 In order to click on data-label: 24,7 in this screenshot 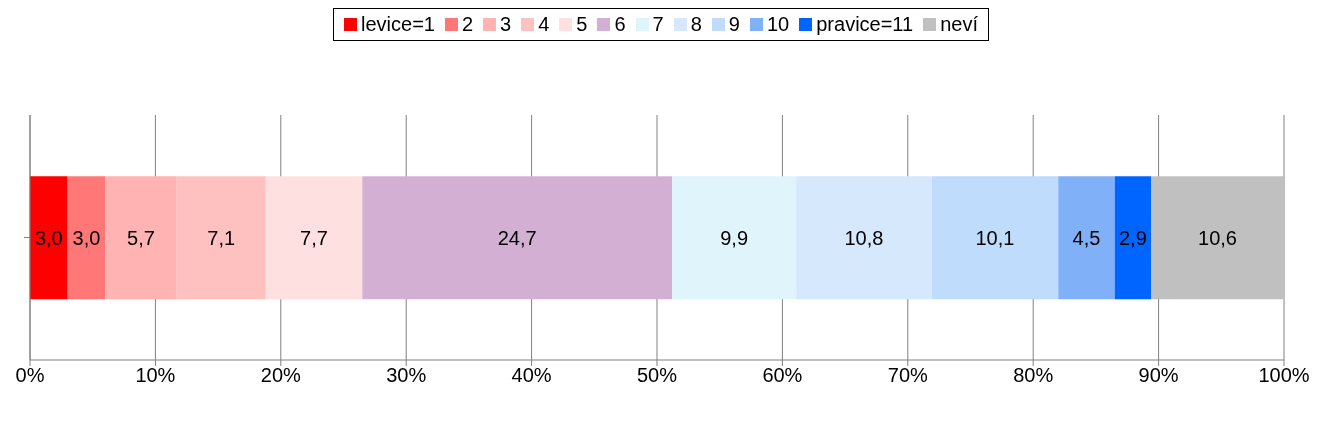, I will do `click(517, 237)`.